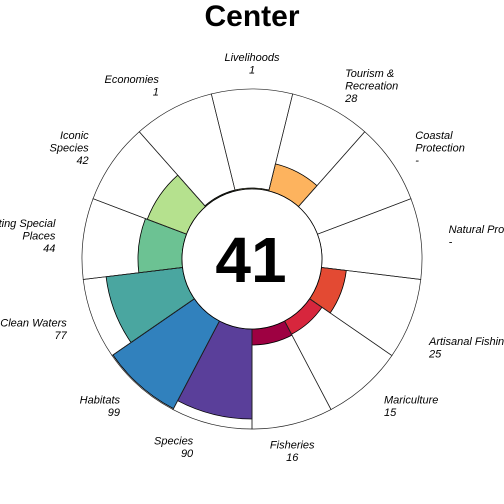  Describe the element at coordinates (440, 148) in the screenshot. I see `label-coastal-protection: Coastal Protection -` at that location.